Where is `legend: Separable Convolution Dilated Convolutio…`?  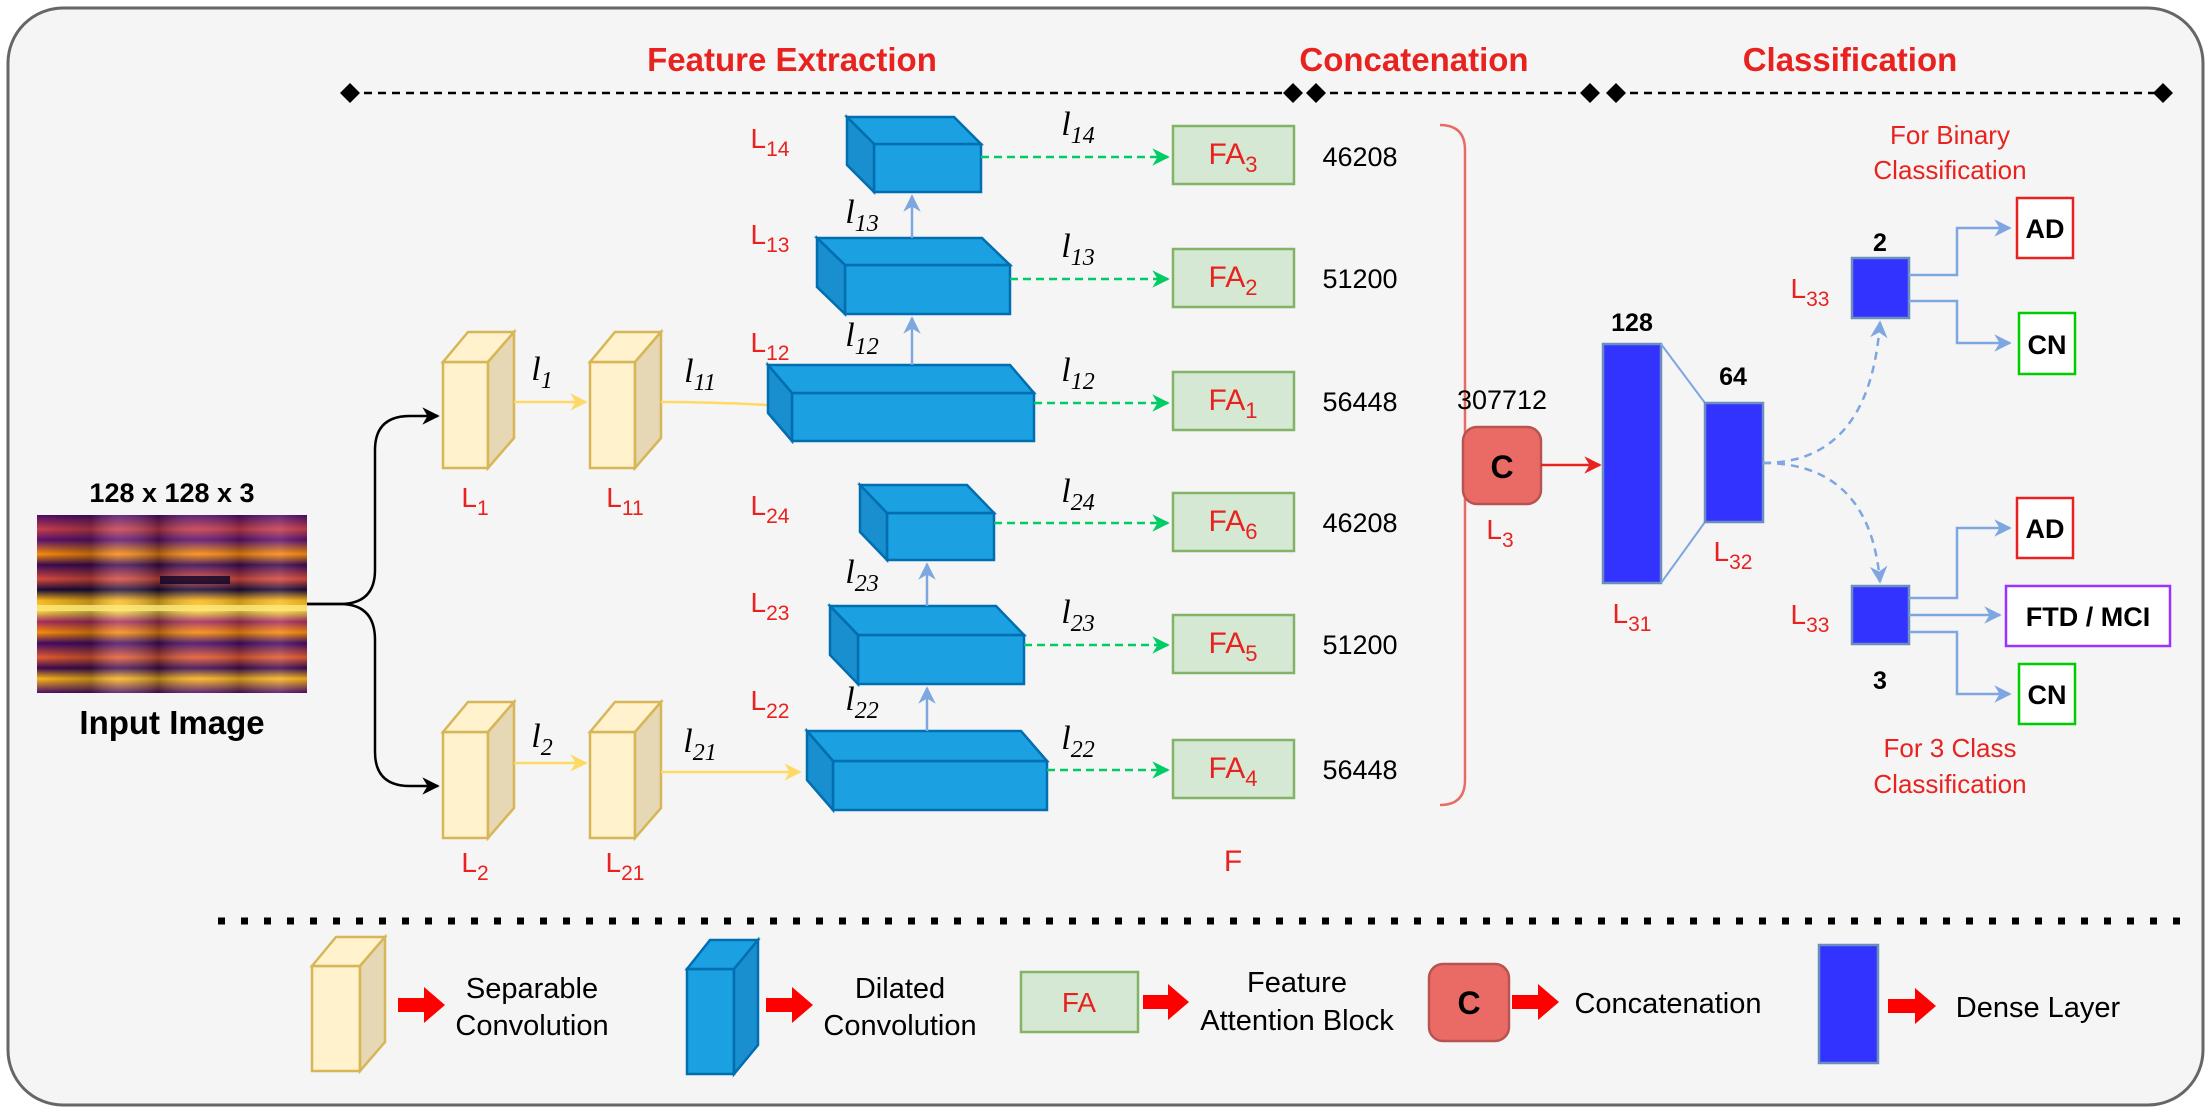 legend: Separable Convolution Dilated Convolutio… is located at coordinates (1215, 1005).